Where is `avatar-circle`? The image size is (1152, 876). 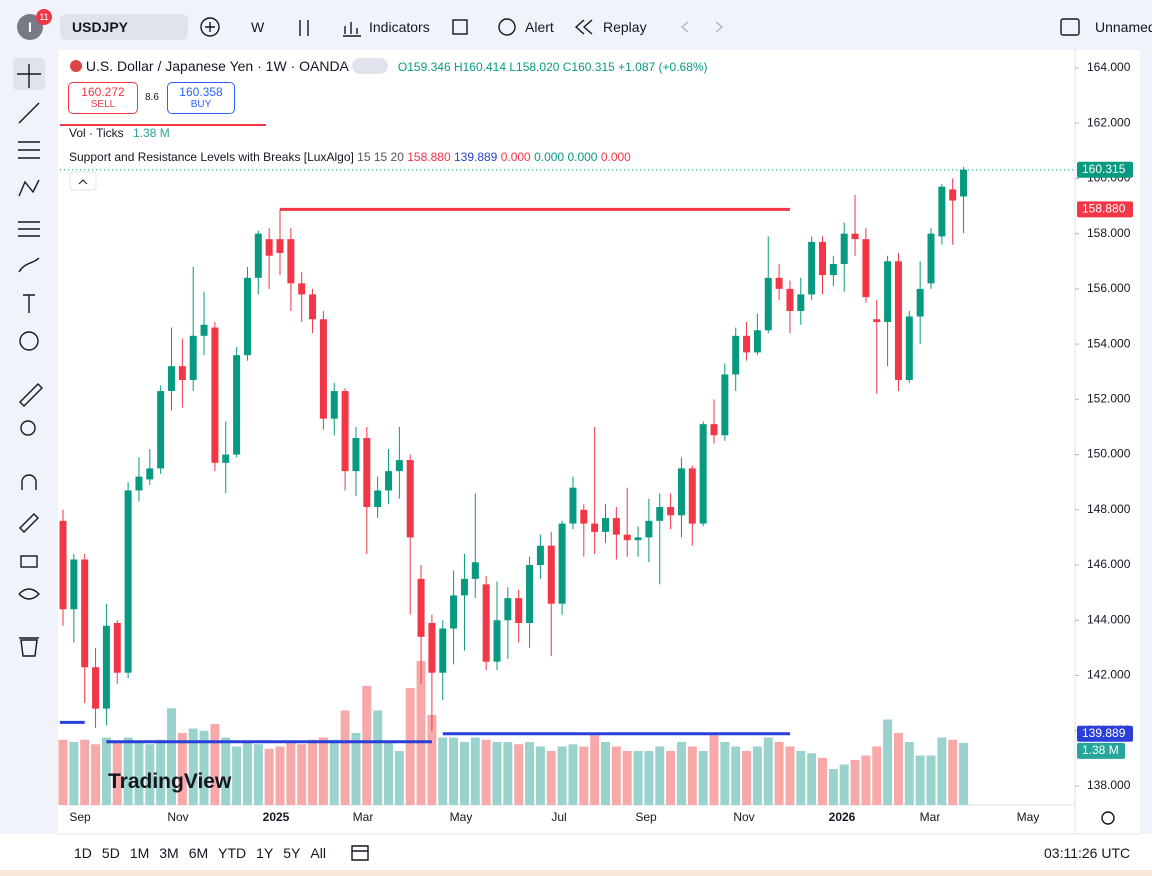
avatar-circle is located at coordinates (30, 27).